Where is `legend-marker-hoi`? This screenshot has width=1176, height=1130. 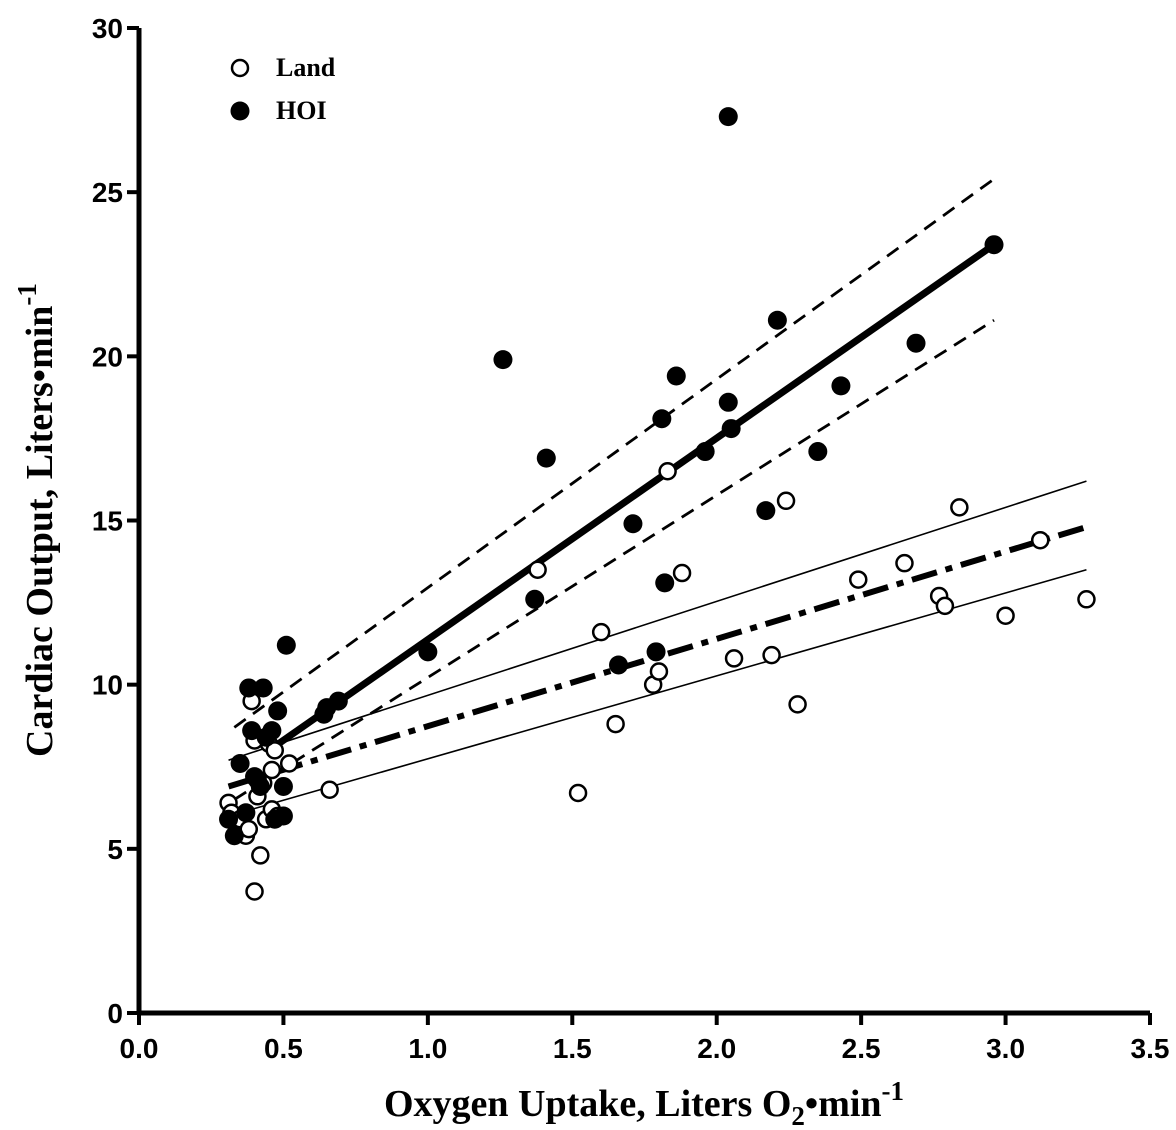 legend-marker-hoi is located at coordinates (240, 111).